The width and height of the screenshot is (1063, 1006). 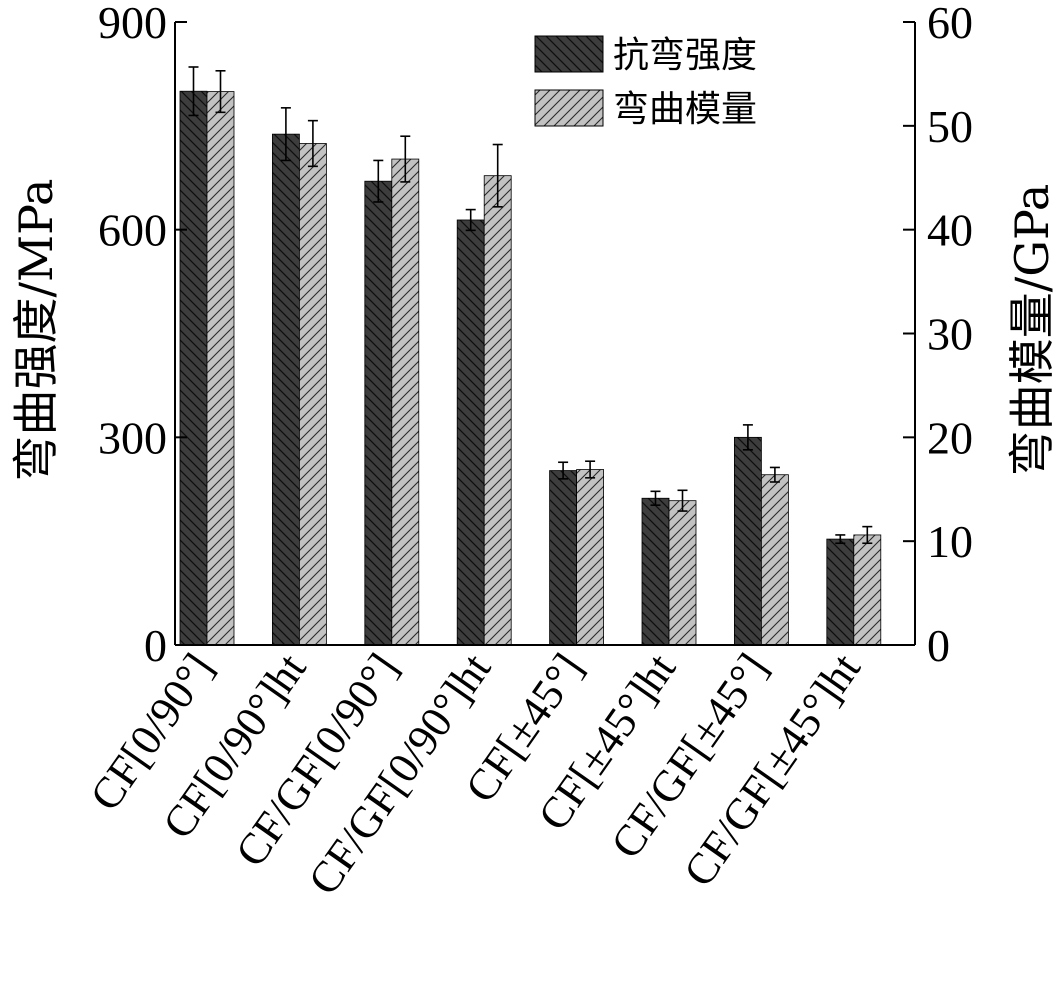 What do you see at coordinates (938, 645) in the screenshot?
I see `right-tick-label: 0` at bounding box center [938, 645].